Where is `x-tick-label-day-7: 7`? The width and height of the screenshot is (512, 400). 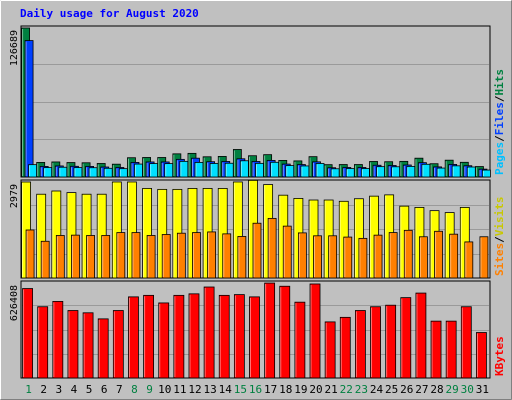 x-tick-label-day-7: 7 is located at coordinates (119, 389).